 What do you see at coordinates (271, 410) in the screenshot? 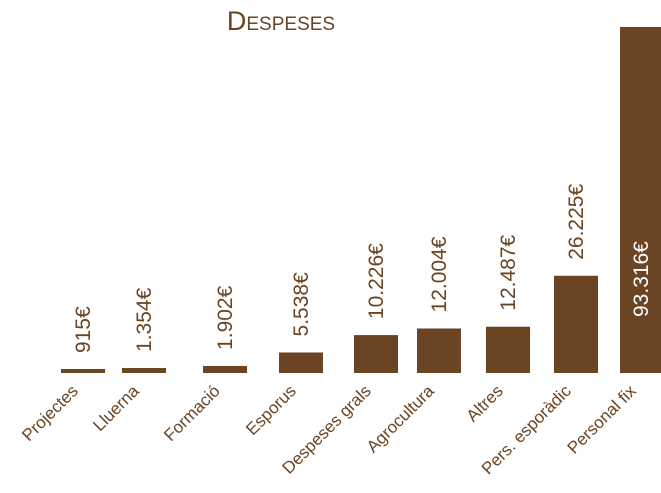
I see `category-label: Esporus` at bounding box center [271, 410].